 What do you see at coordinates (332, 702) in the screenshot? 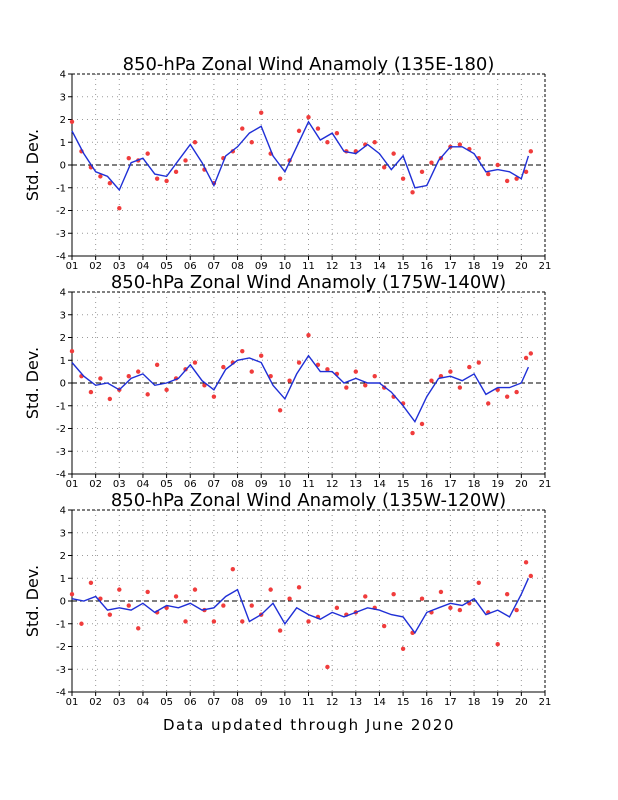
I see `x-tick-label: 12` at bounding box center [332, 702].